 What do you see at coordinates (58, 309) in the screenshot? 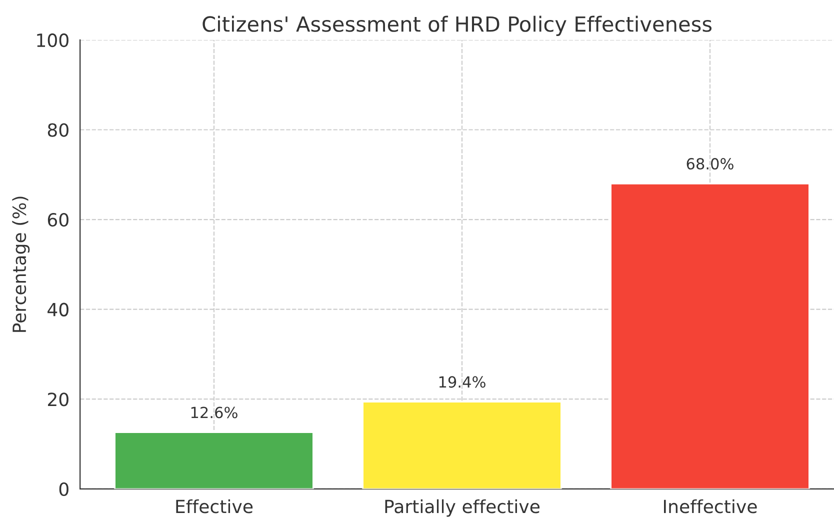
I see `y-tick-label: 40` at bounding box center [58, 309].